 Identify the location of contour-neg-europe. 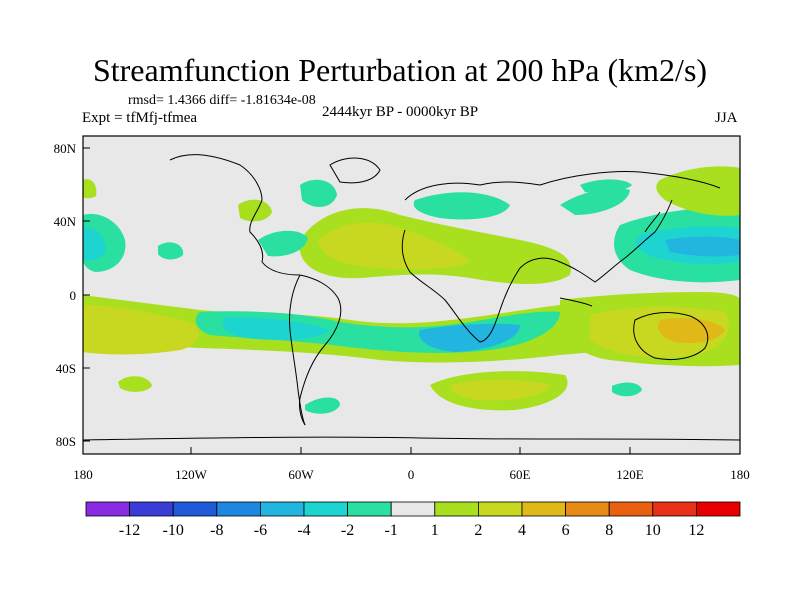
(461, 206).